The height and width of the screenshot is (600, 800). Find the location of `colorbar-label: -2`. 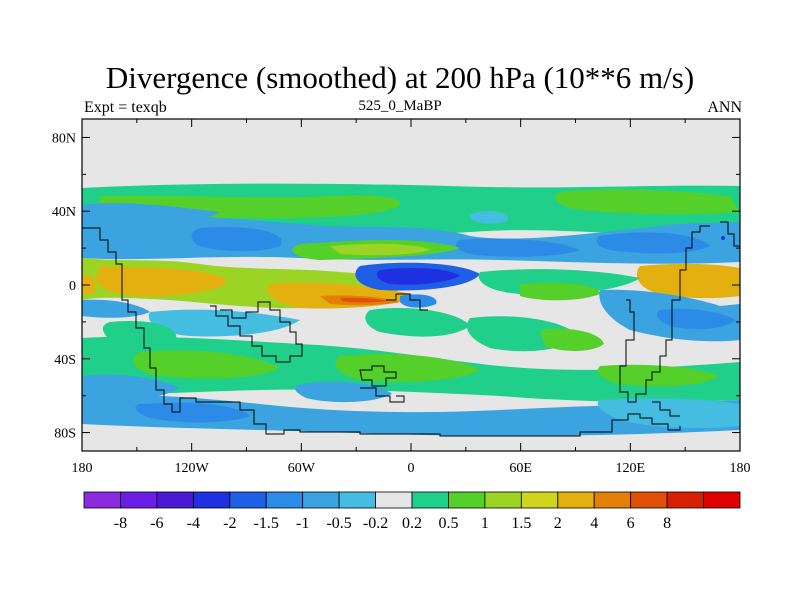

colorbar-label: -2 is located at coordinates (229, 523).